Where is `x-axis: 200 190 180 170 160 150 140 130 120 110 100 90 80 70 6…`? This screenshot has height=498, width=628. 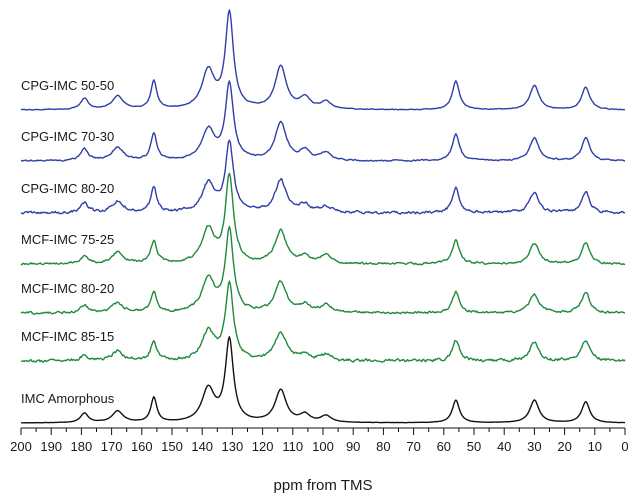 x-axis: 200 190 180 170 160 150 140 130 120 110 100 90 80 70 6… is located at coordinates (319, 440).